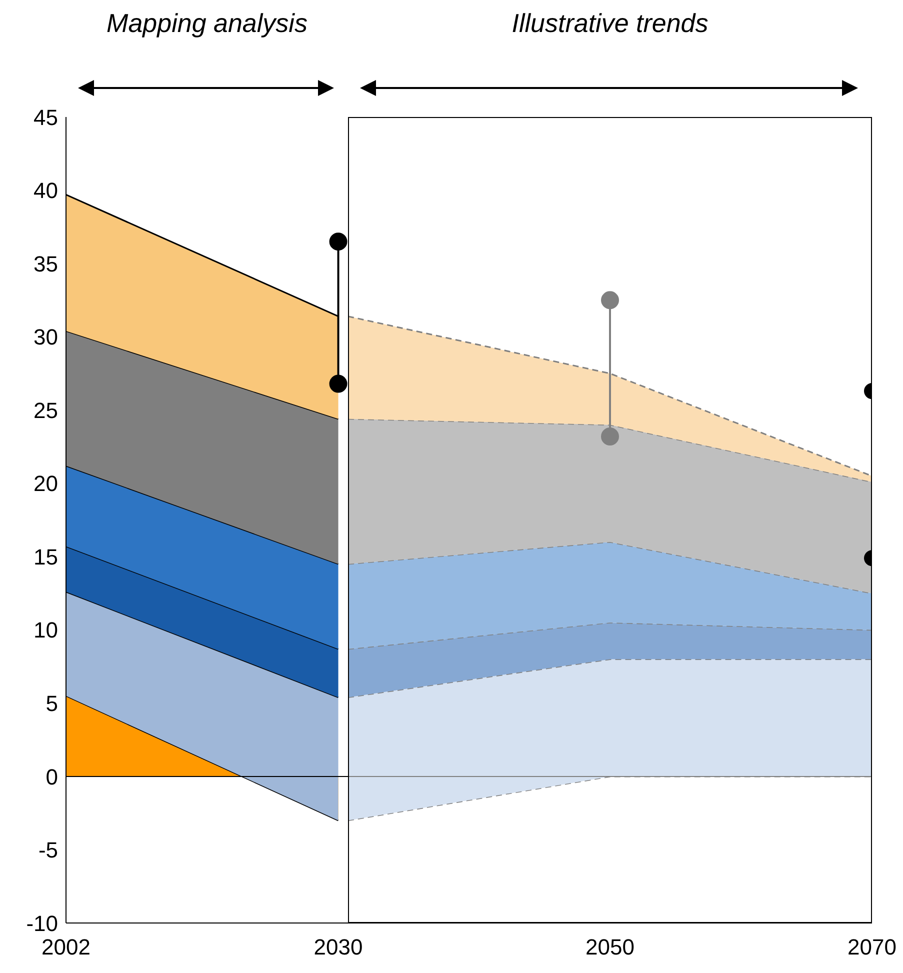  I want to click on y-tick-label: 40, so click(46, 191).